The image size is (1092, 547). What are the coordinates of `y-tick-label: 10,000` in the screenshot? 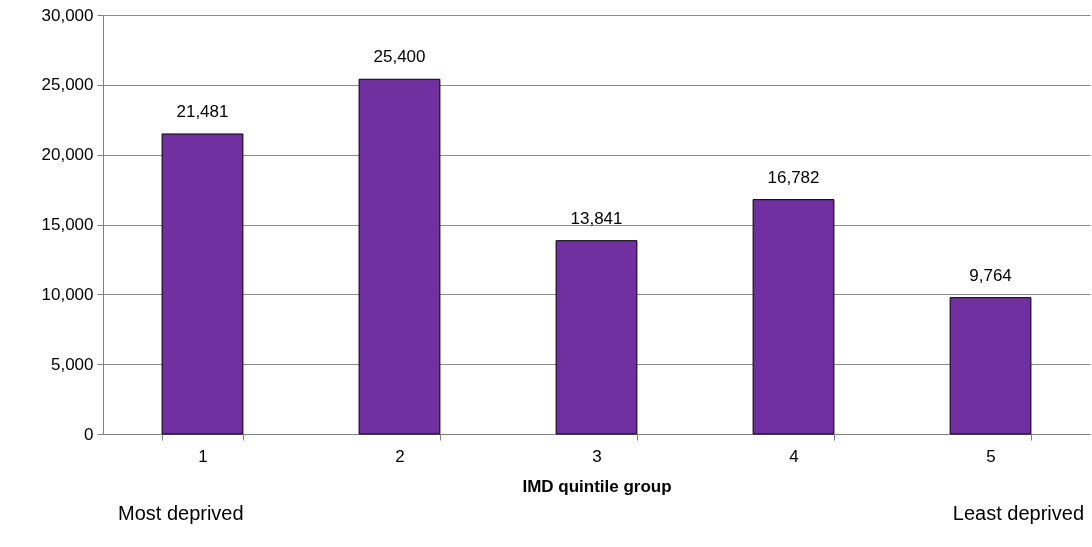 It's located at (67, 294).